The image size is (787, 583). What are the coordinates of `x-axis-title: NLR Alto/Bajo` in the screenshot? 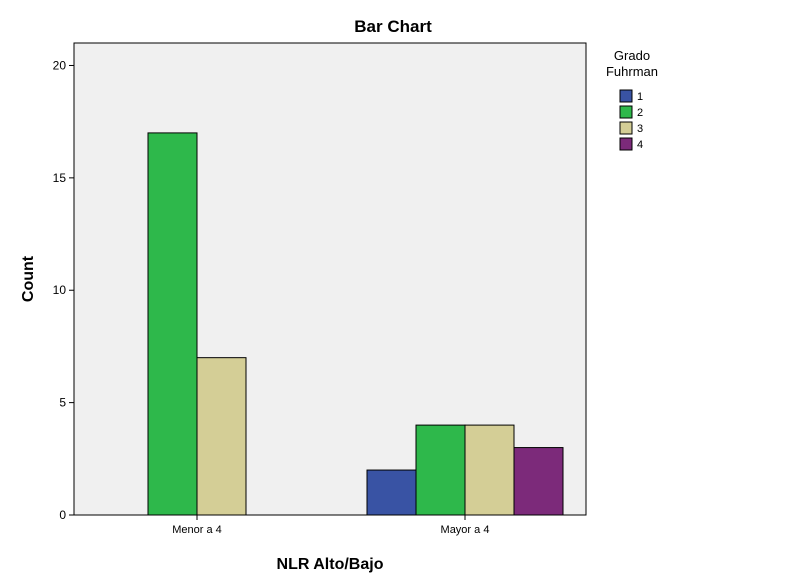 It's located at (330, 564).